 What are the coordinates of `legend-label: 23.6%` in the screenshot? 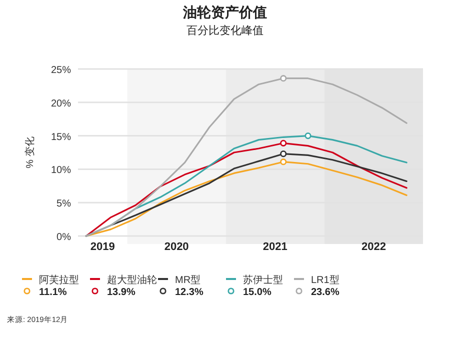 It's located at (325, 292).